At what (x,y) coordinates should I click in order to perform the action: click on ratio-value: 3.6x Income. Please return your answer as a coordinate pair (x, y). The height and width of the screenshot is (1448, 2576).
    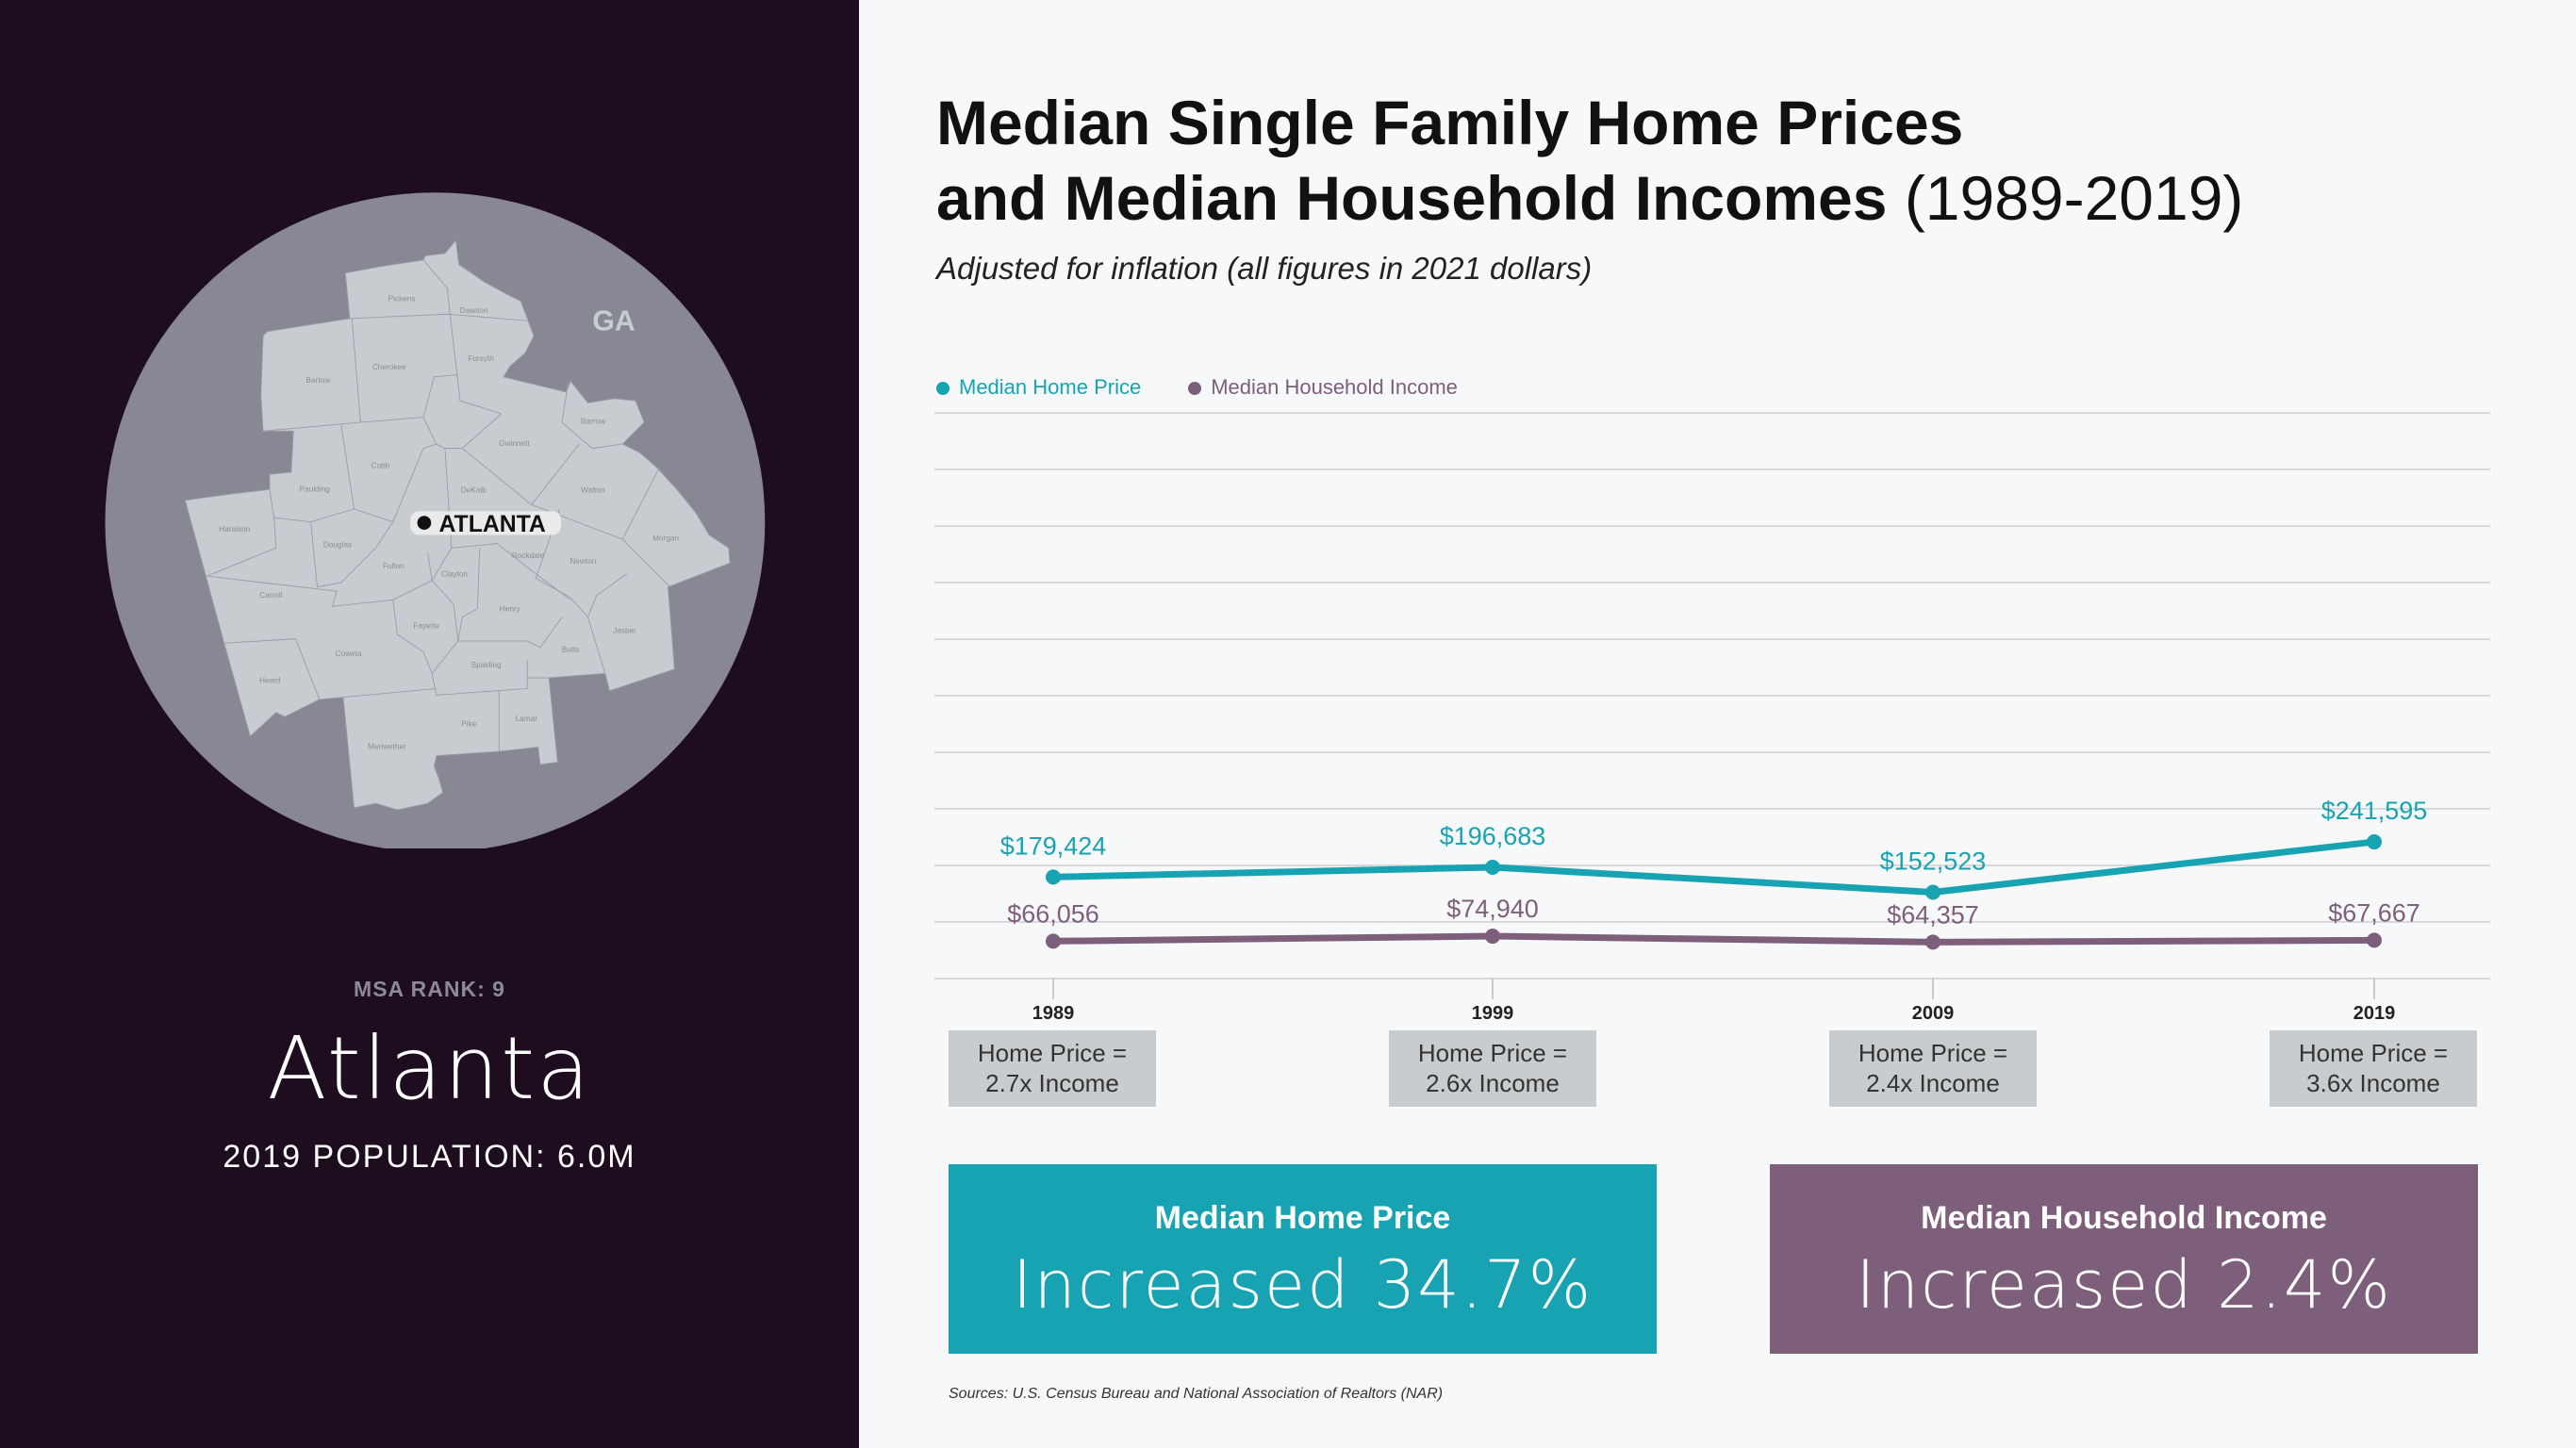
    Looking at the image, I should click on (2373, 1083).